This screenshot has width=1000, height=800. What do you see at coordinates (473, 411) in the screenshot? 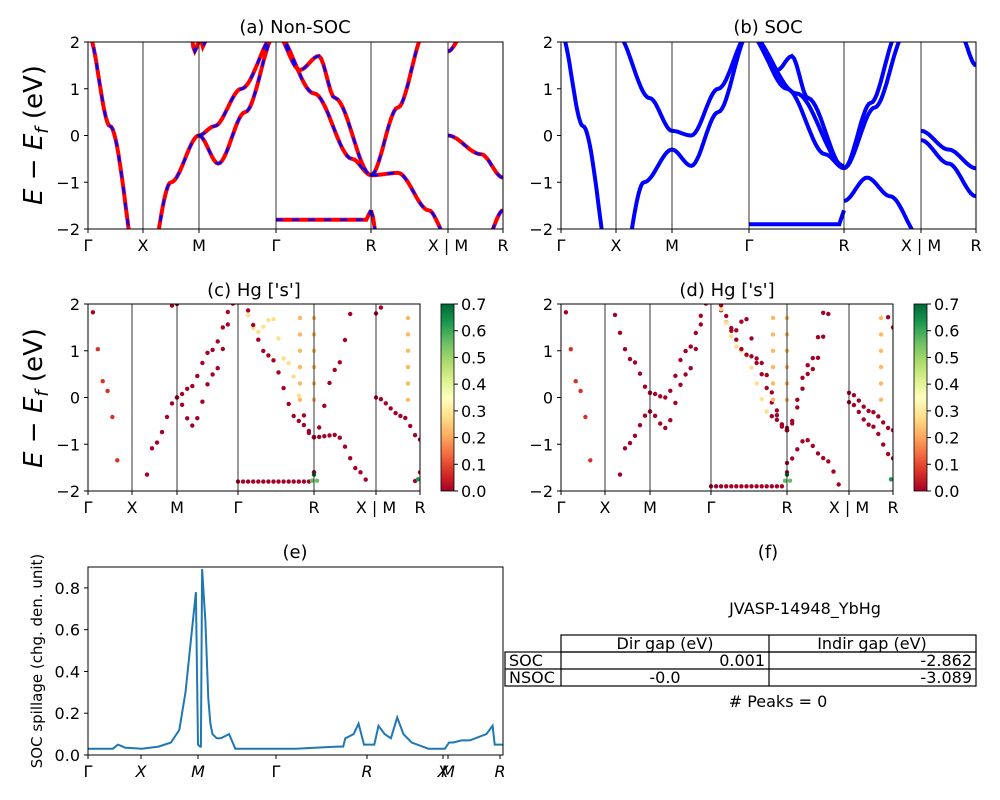
I see `colorbar-tick-label: 0.3` at bounding box center [473, 411].